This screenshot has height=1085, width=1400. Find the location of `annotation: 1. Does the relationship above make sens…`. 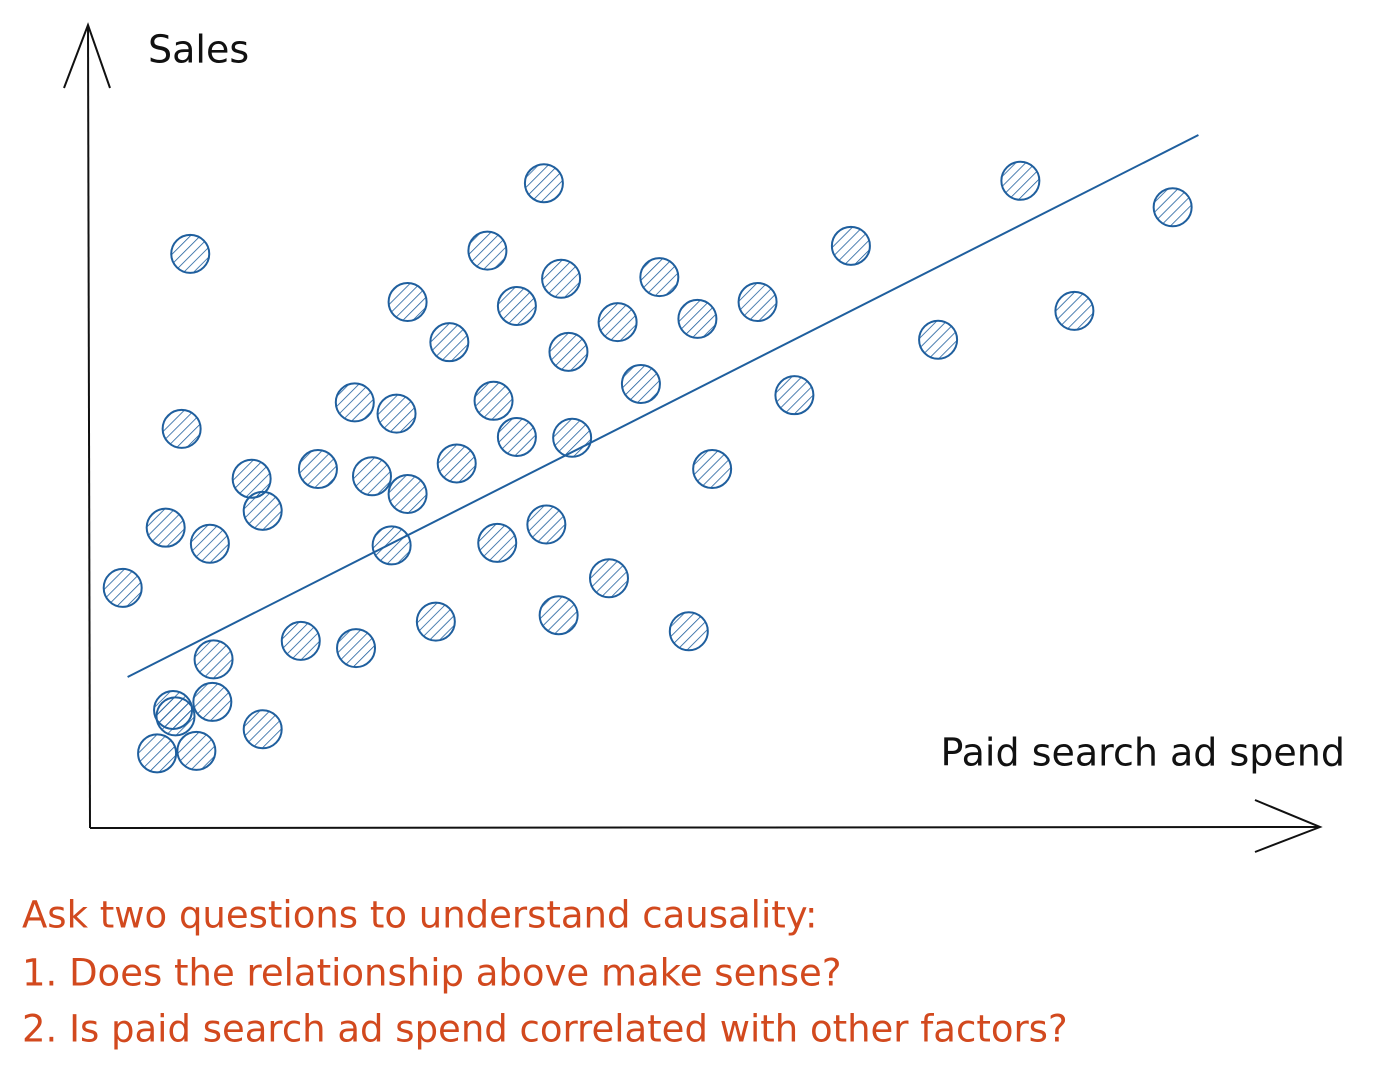

annotation: 1. Does the relationship above make sens… is located at coordinates (431, 973).